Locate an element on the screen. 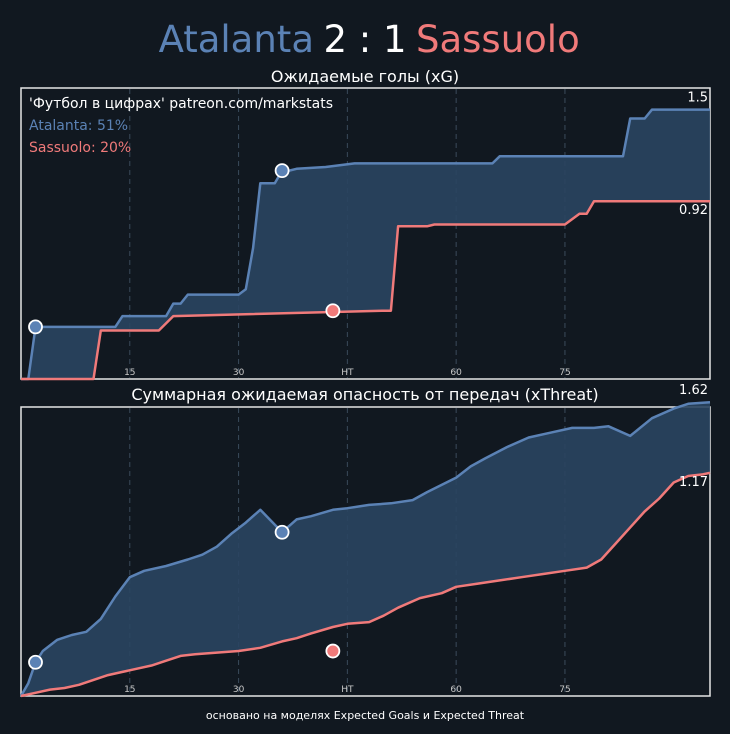 This screenshot has width=730, height=734. xg-legend-atalanta: Atalanta: 51% is located at coordinates (78, 126).